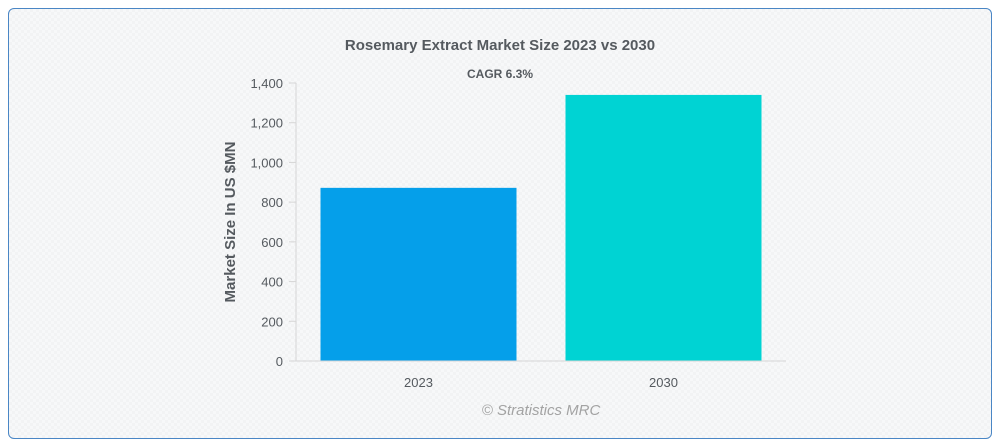  Describe the element at coordinates (272, 282) in the screenshot. I see `y-tick-label: 400` at that location.